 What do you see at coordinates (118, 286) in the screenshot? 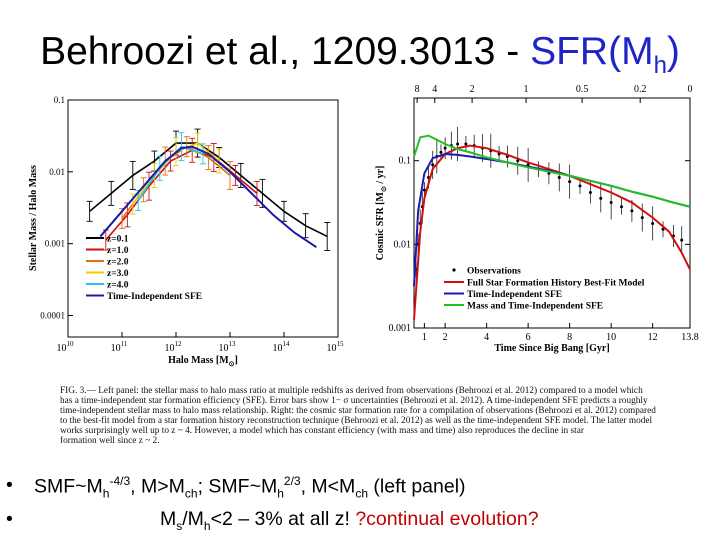
I see `left-legend-label: z=4.0` at bounding box center [118, 286].